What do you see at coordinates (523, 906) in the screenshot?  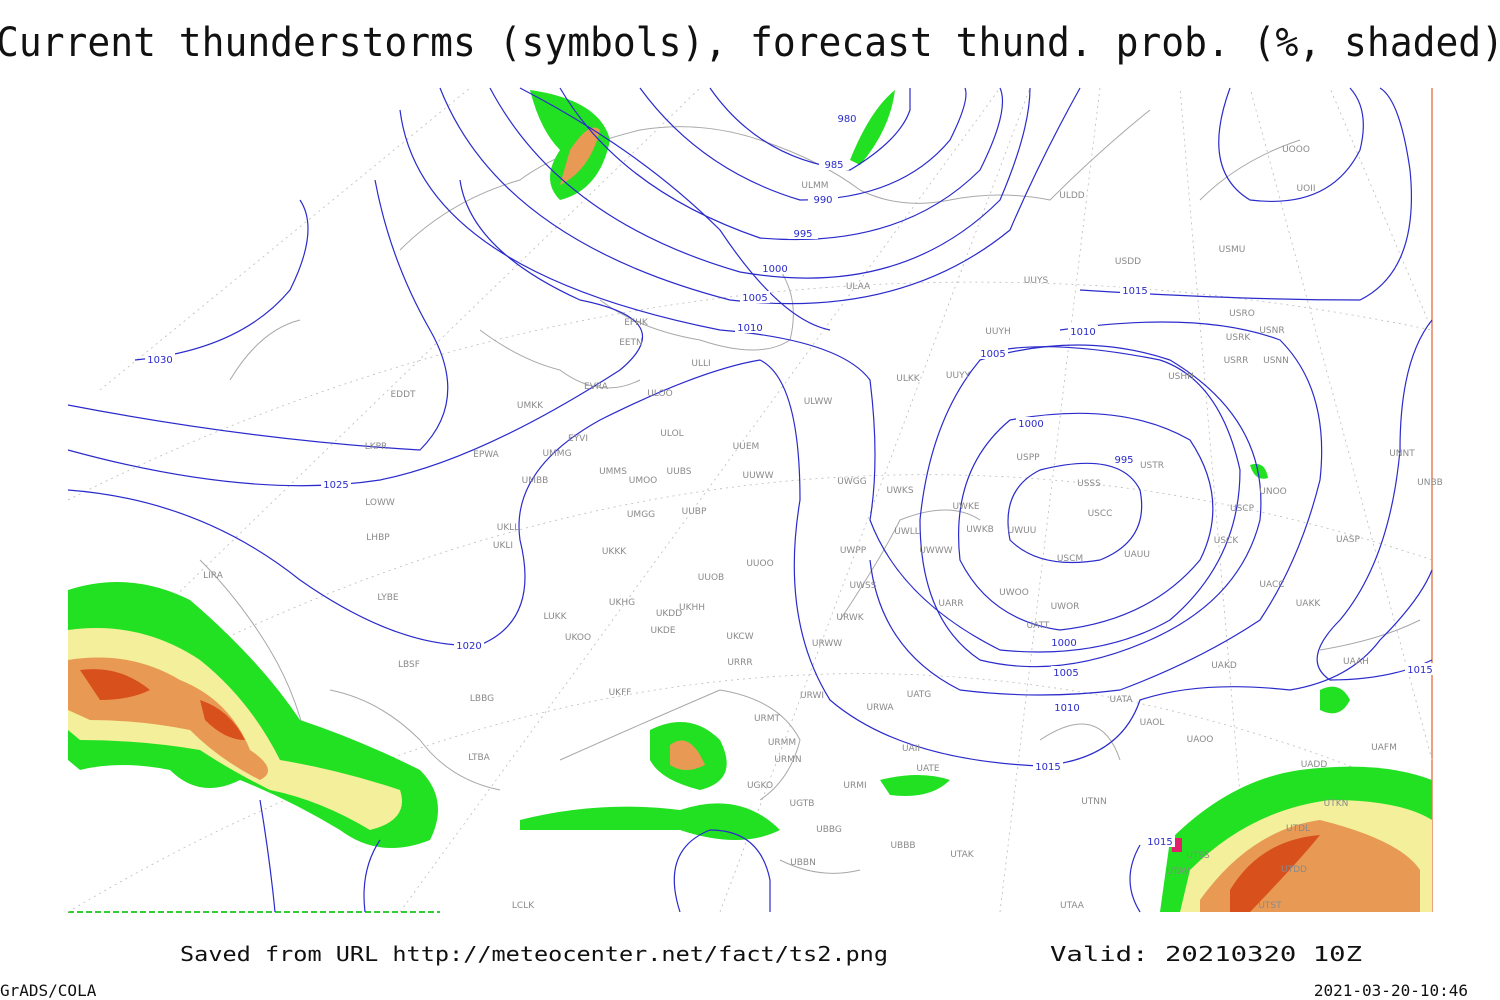 I see `station-label: LCLK` at bounding box center [523, 906].